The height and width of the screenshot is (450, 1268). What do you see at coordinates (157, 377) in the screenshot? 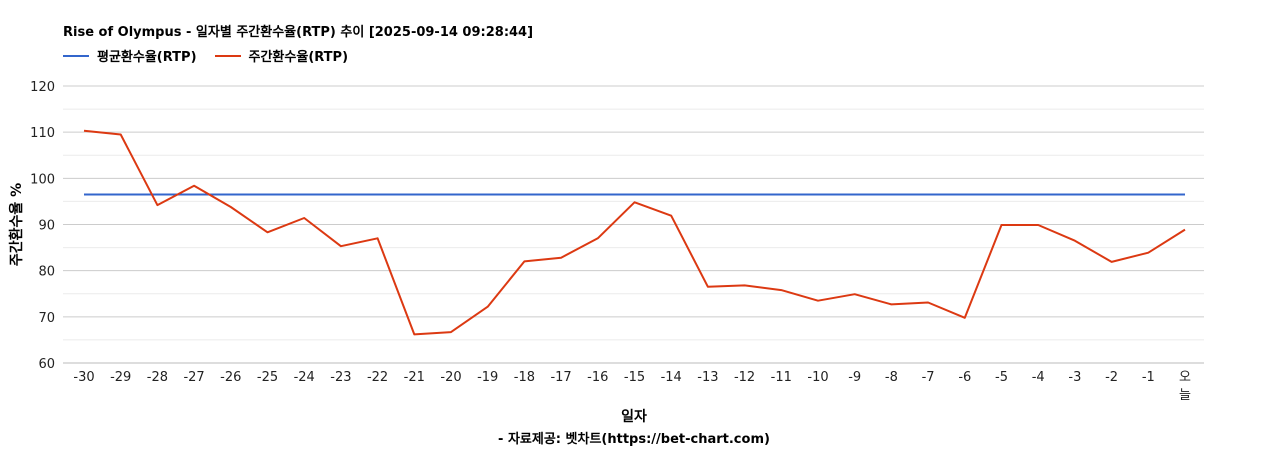
I see `x-tick-label: -28` at bounding box center [157, 377].